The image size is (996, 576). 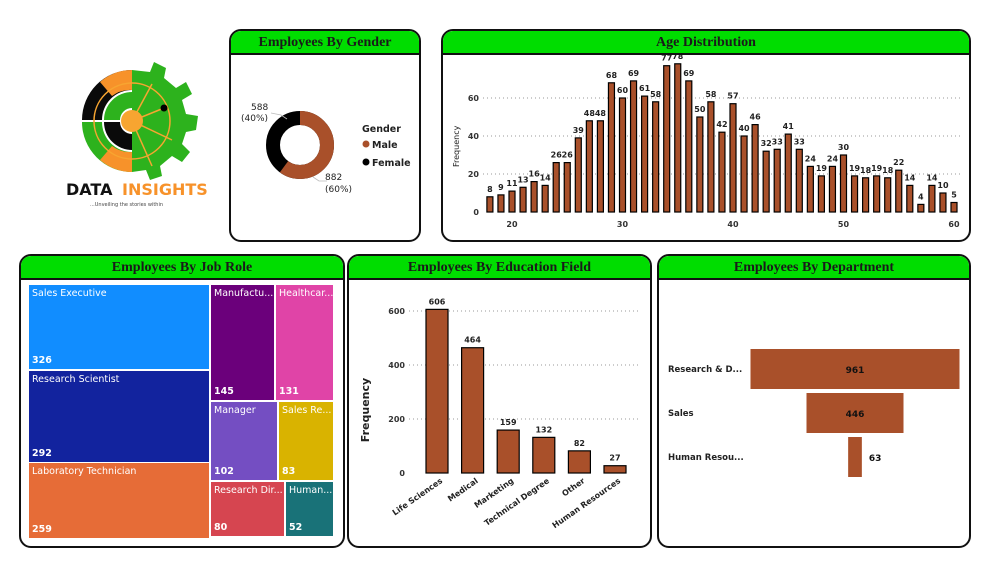 I want to click on age-data-label: 30, so click(x=844, y=147).